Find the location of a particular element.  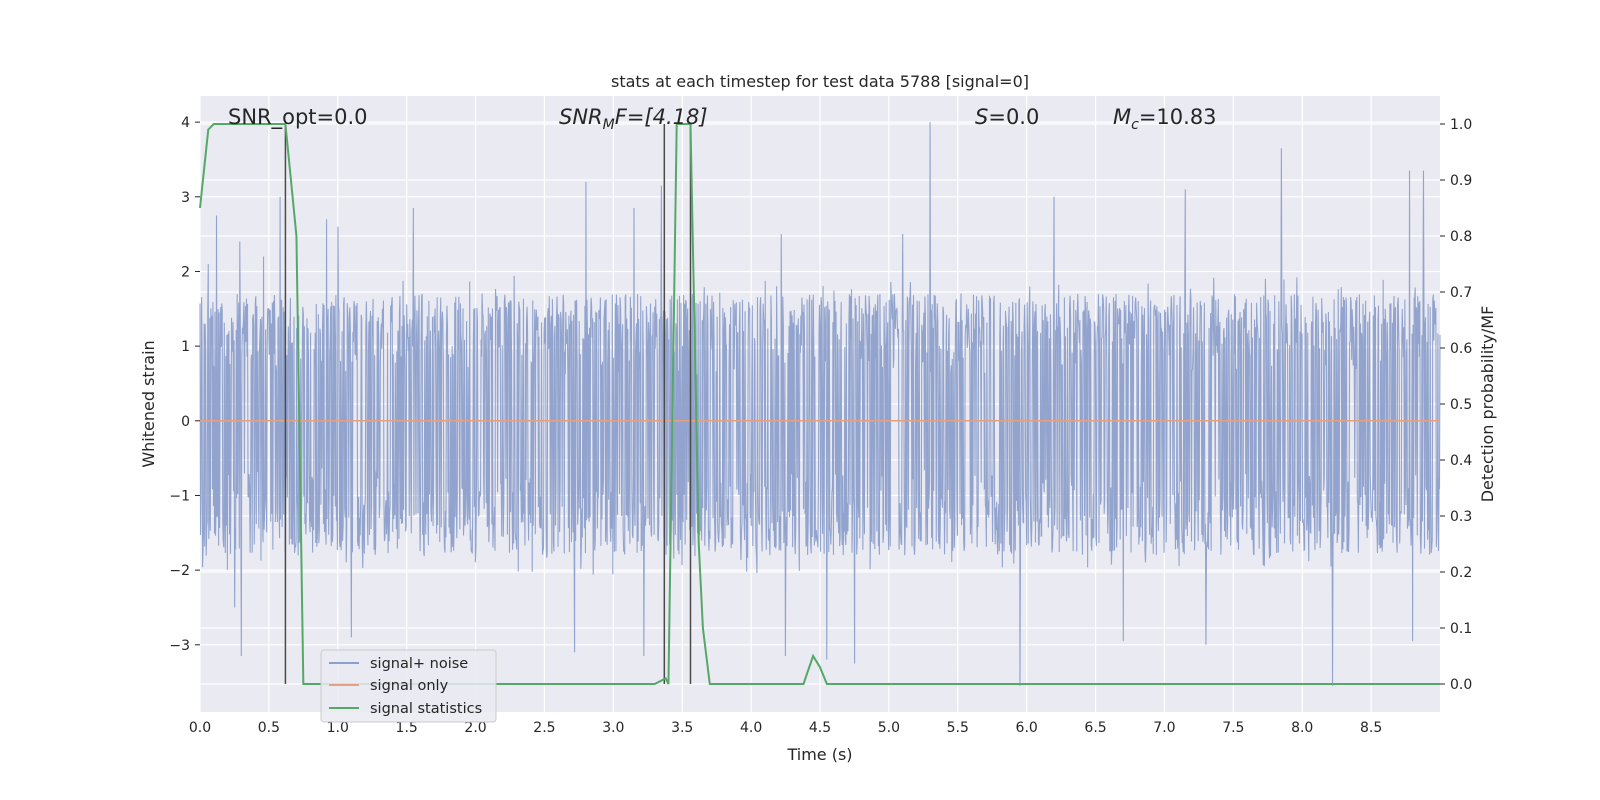

annotation-snr-mf-sub: M is located at coordinates (609, 125).